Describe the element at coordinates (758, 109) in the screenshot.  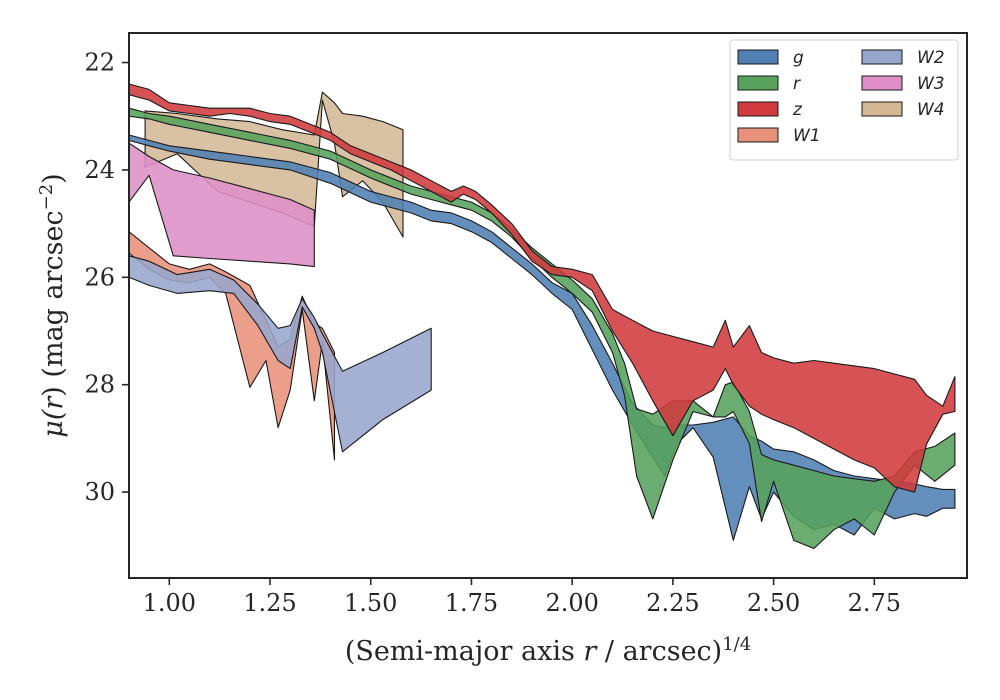
I see `legend-swatch-z` at that location.